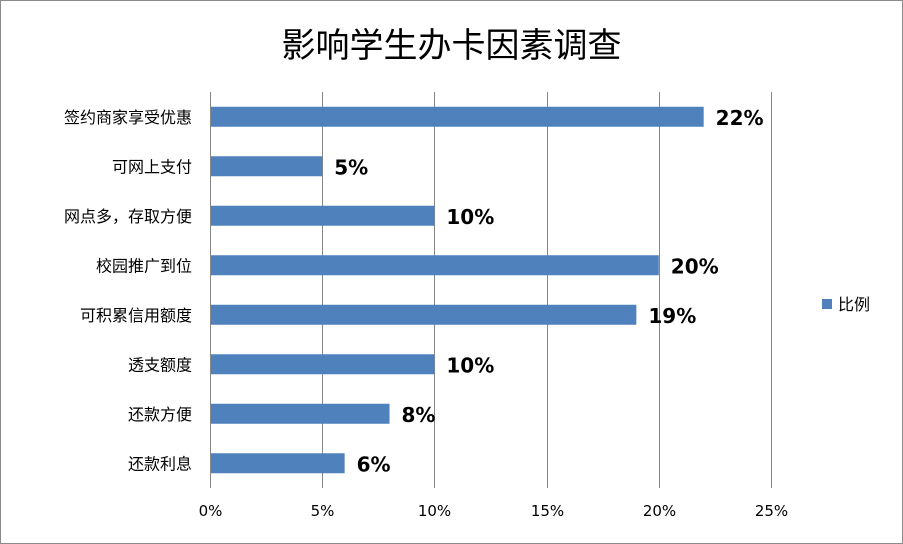 The image size is (903, 544). I want to click on category-label: 网点多，存取方便, so click(128, 216).